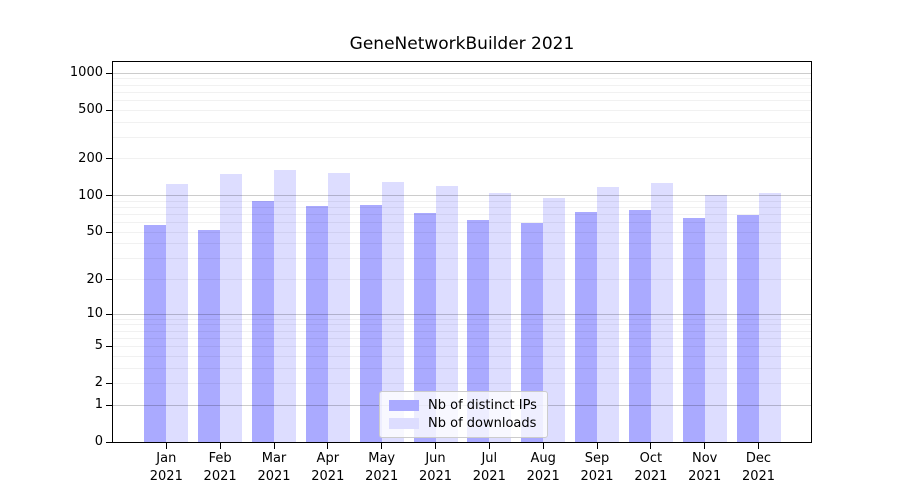  What do you see at coordinates (166, 458) in the screenshot?
I see `x-tick-month: Jan` at bounding box center [166, 458].